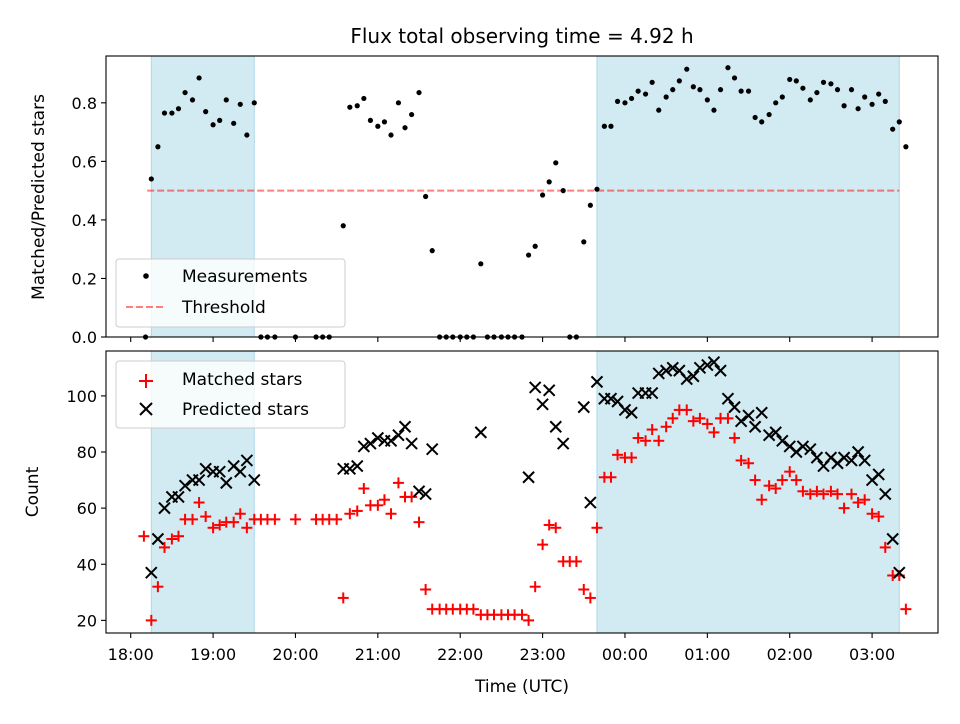 Image resolution: width=960 pixels, height=724 pixels. What do you see at coordinates (87, 452) in the screenshot?
I see `y-tick-label: 80` at bounding box center [87, 452].